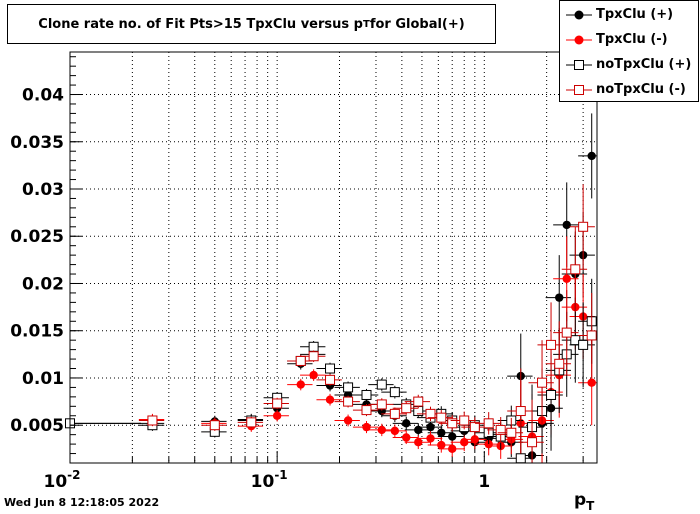 The height and width of the screenshot is (514, 700). Describe the element at coordinates (43, 379) in the screenshot. I see `y-tick-label: 0.01` at that location.